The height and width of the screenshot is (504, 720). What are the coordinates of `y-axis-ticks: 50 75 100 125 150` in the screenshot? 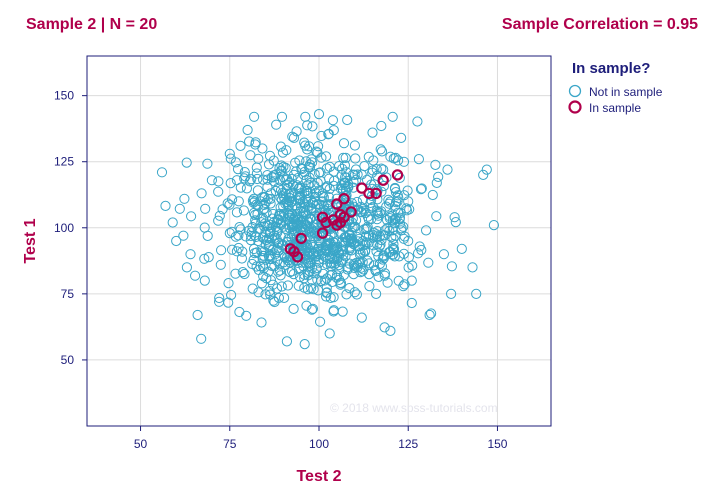 It's located at (70, 228).